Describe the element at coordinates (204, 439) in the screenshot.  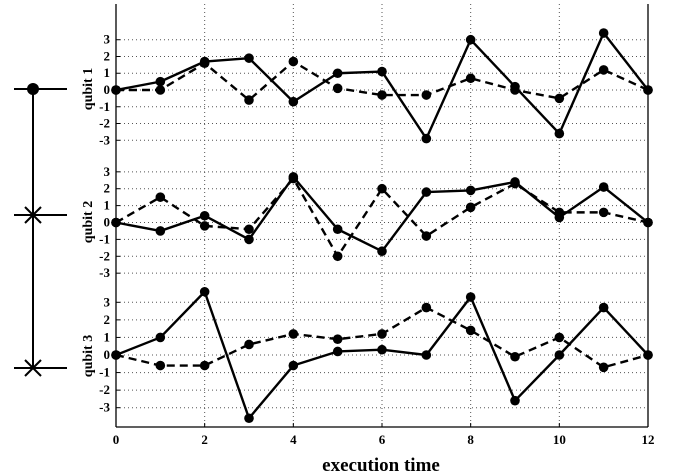
I see `x-tick-label: 2` at that location.